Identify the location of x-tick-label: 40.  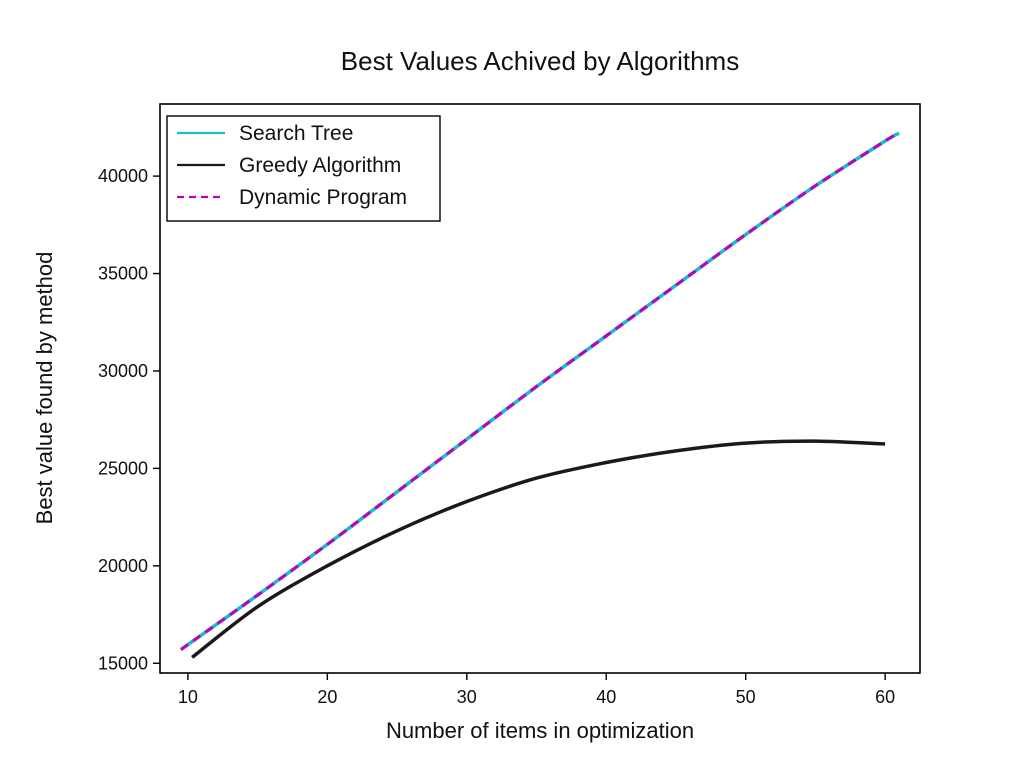
(606, 697).